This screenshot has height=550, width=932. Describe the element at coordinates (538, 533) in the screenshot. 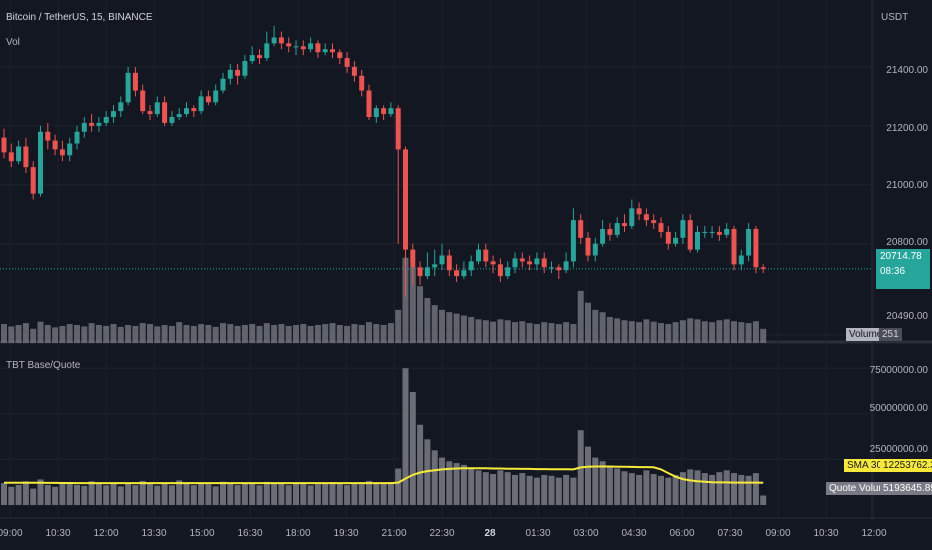

I see `time-tick: 01:30` at that location.